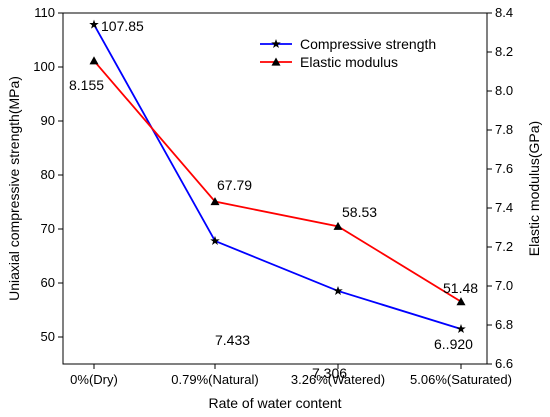  What do you see at coordinates (504, 12) in the screenshot?
I see `y-right-tick-label: 8.4` at bounding box center [504, 12].